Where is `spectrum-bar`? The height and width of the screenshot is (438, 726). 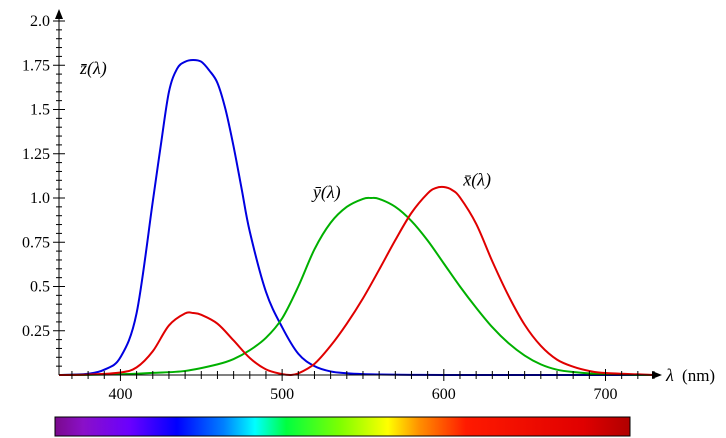 spectrum-bar is located at coordinates (342, 426).